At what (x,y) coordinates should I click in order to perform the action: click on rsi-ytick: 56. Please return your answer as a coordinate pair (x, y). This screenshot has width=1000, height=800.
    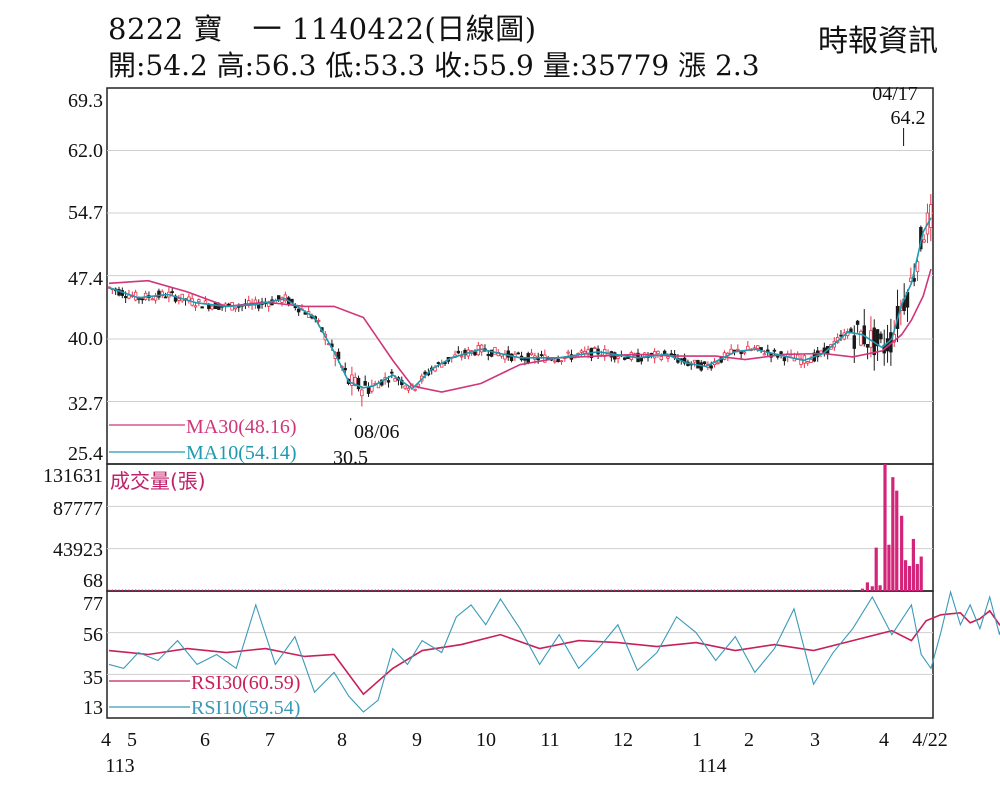
    Looking at the image, I should click on (93, 635).